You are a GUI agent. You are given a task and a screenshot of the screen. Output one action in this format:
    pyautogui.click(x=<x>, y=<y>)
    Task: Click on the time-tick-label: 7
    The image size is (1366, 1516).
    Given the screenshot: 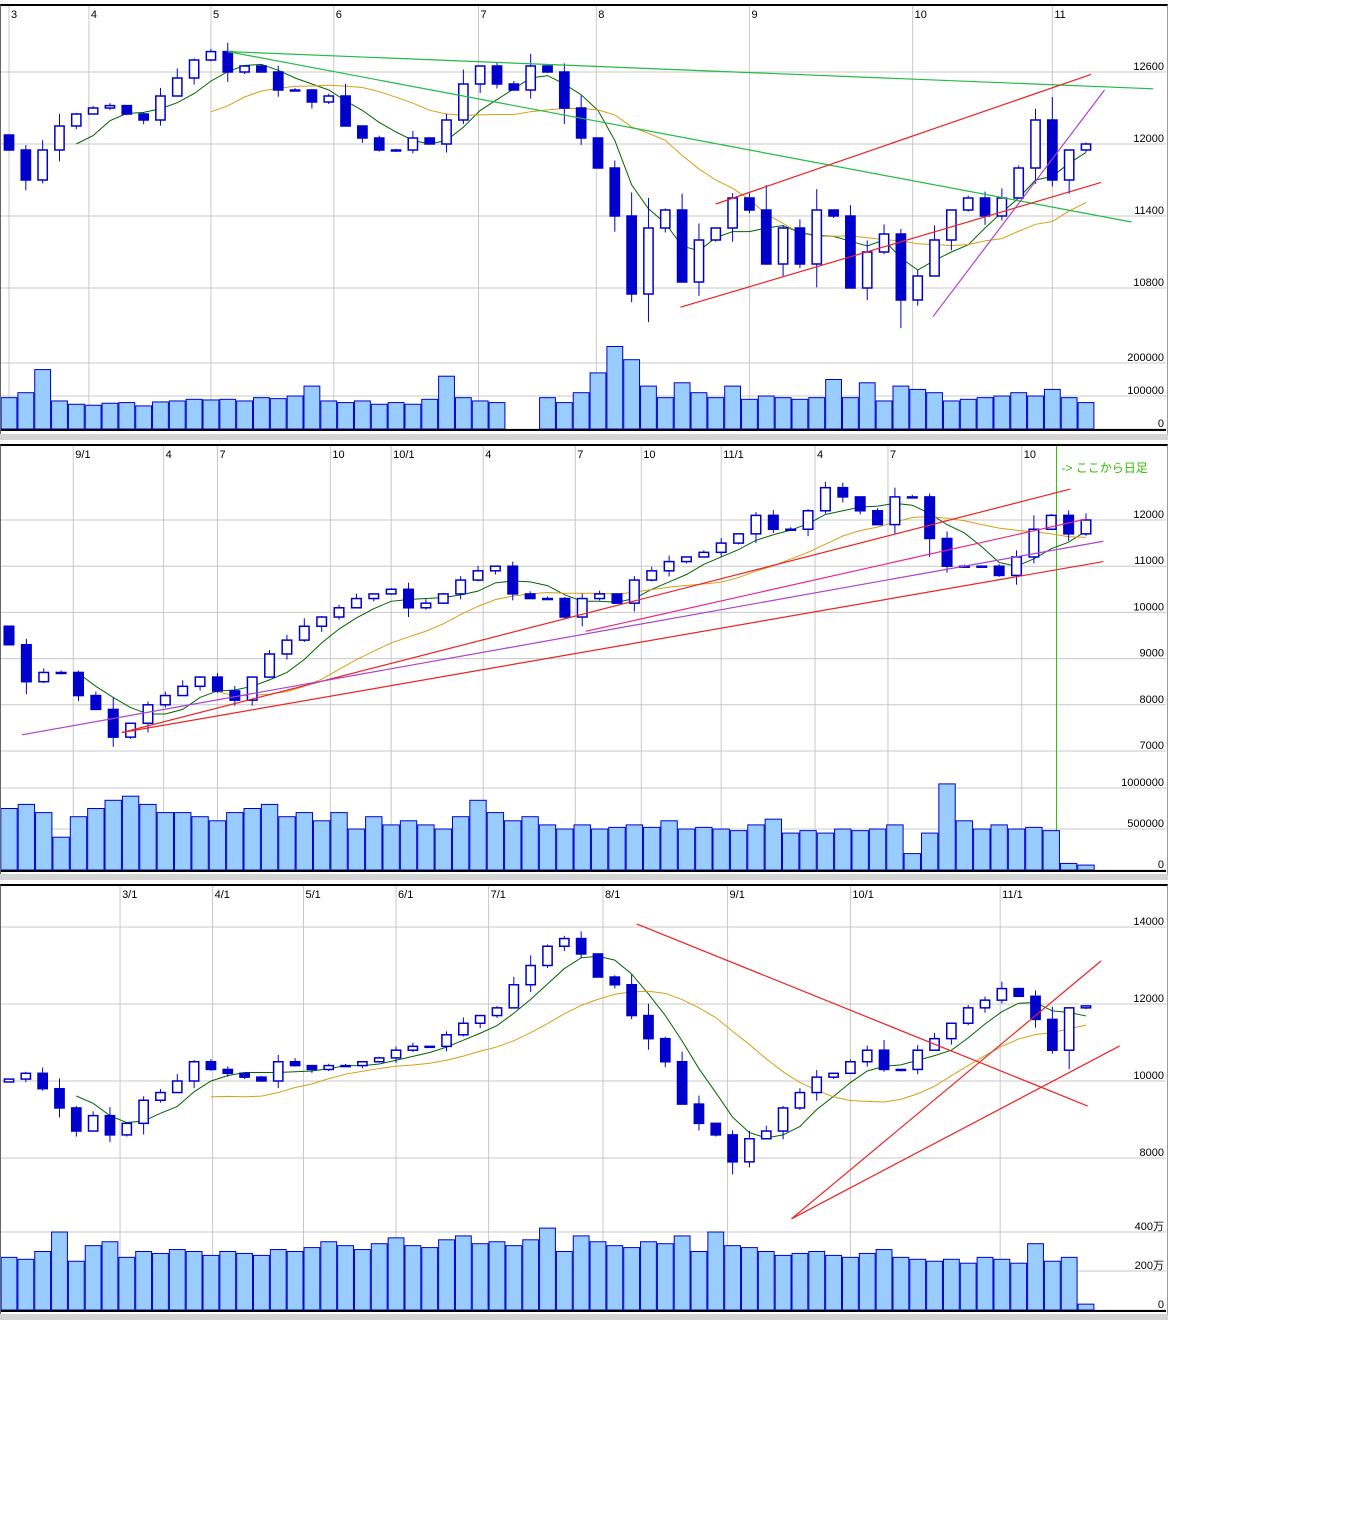 What is the action you would take?
    pyautogui.click(x=893, y=455)
    